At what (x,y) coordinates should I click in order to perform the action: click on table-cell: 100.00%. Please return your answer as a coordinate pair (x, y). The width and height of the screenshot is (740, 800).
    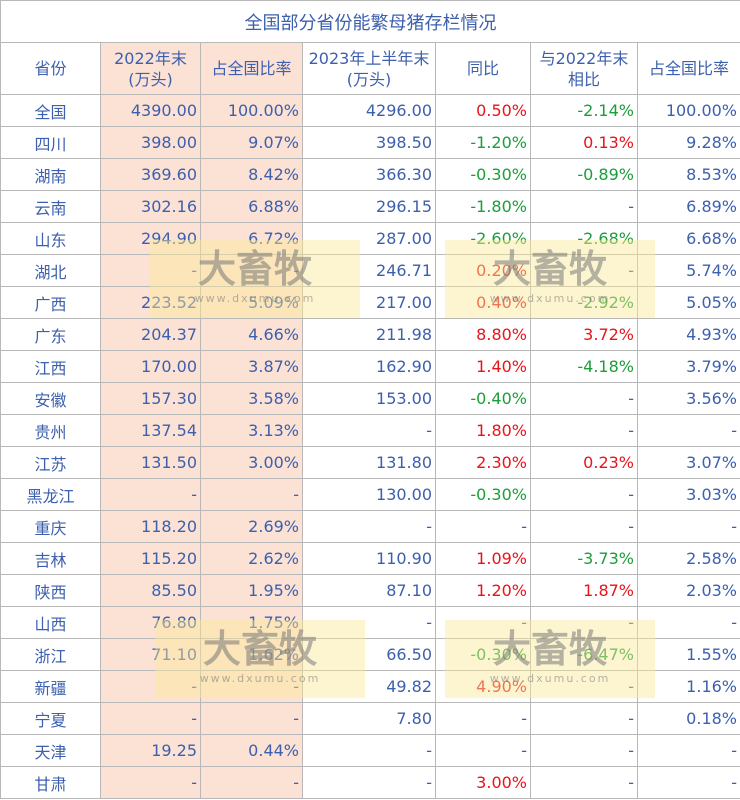
    Looking at the image, I should click on (251, 110).